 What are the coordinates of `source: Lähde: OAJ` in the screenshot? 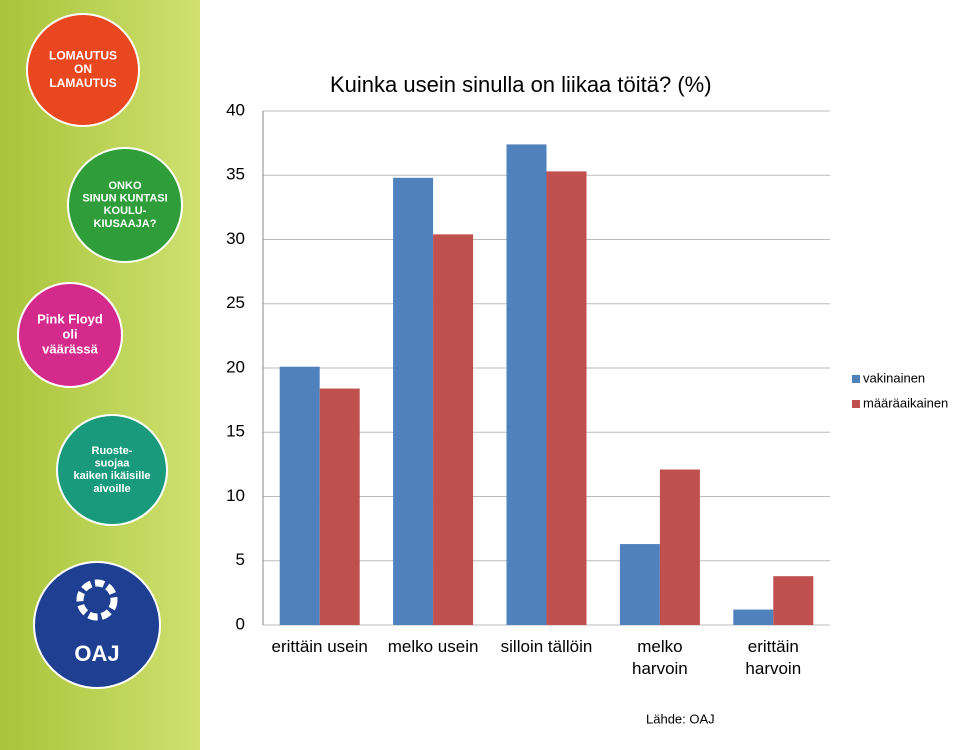 It's located at (680, 718).